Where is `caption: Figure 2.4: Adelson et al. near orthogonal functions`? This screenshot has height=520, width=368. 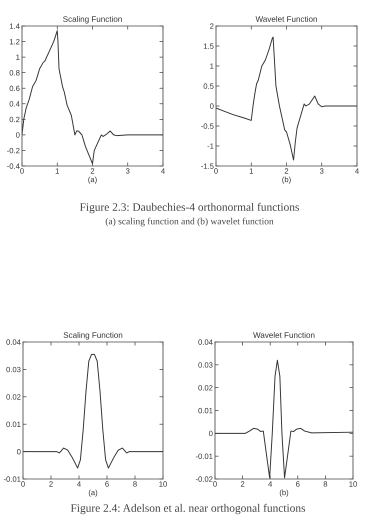
caption: Figure 2.4: Adelson et al. near orthogonal functions is located at coordinates (188, 509).